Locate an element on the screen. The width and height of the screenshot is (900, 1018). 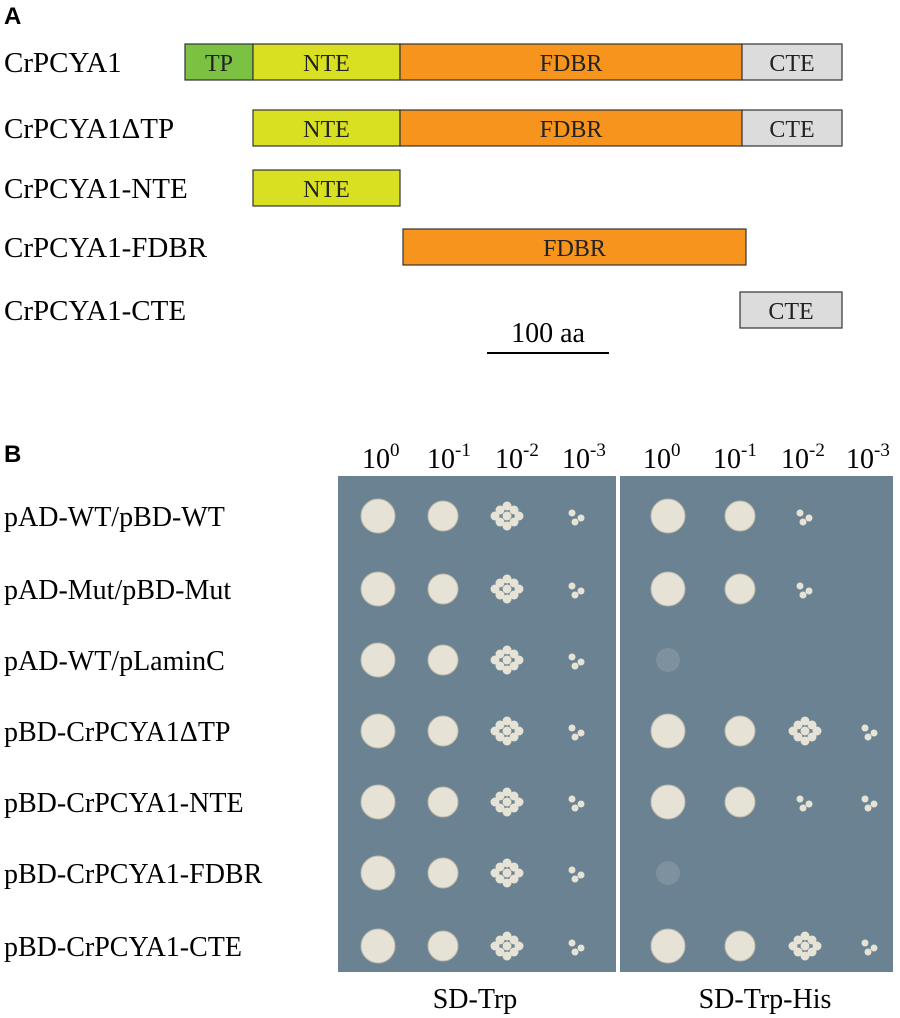
dilution-label: 100 is located at coordinates (662, 457).